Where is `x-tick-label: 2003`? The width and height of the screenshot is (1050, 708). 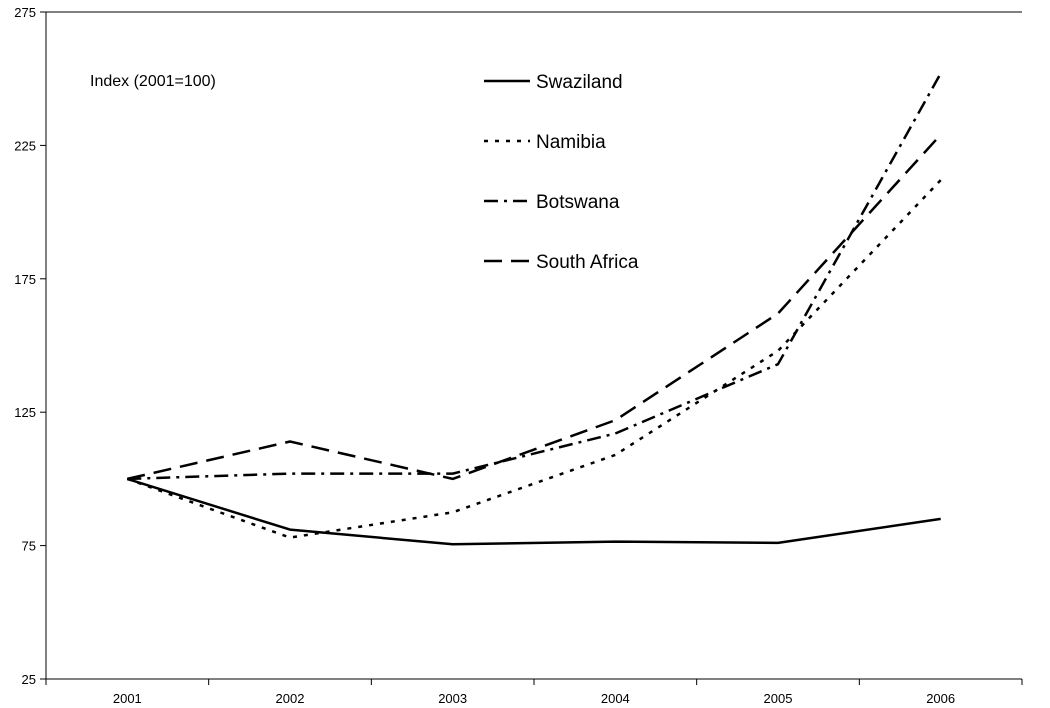 x-tick-label: 2003 is located at coordinates (452, 698).